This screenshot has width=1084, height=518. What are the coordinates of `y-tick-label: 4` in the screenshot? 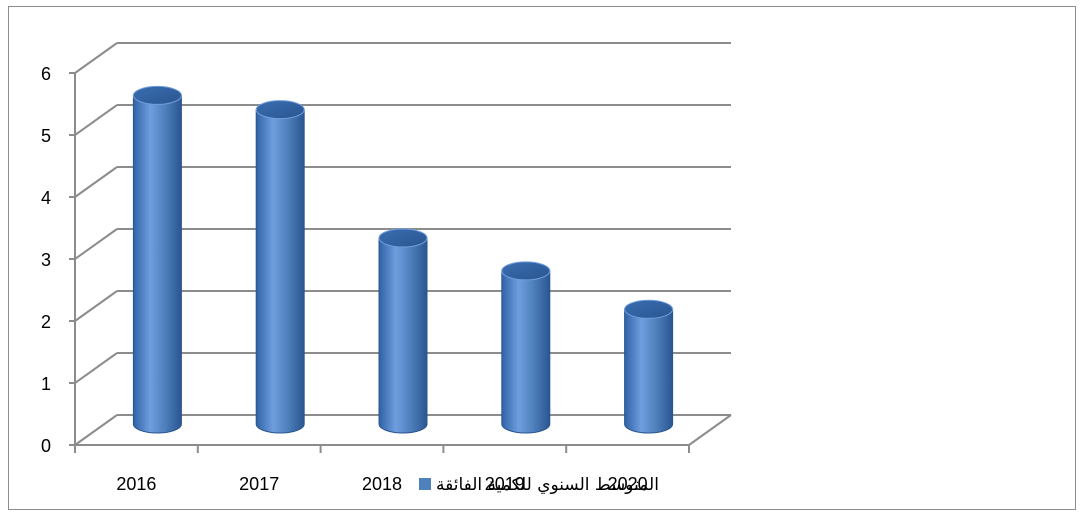 It's located at (46, 198).